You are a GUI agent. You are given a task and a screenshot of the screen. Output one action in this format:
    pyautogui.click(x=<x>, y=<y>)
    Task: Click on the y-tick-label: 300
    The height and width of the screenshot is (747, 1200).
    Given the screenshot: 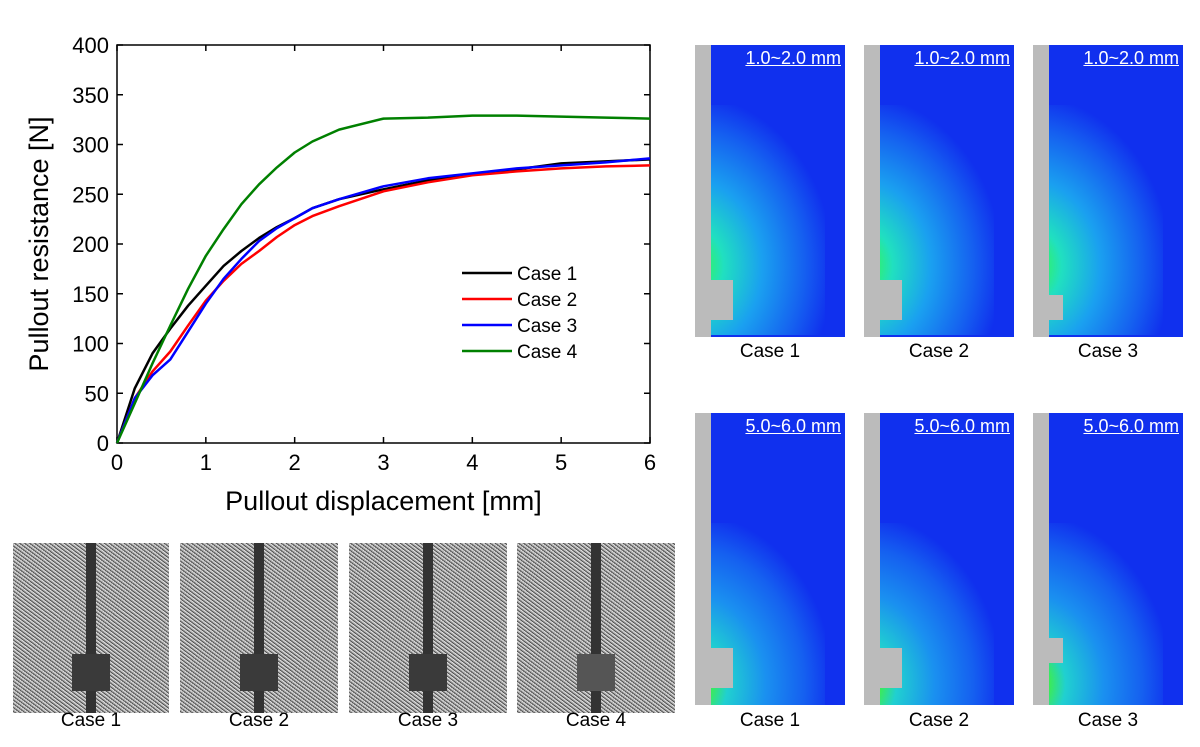 What is the action you would take?
    pyautogui.click(x=90, y=145)
    